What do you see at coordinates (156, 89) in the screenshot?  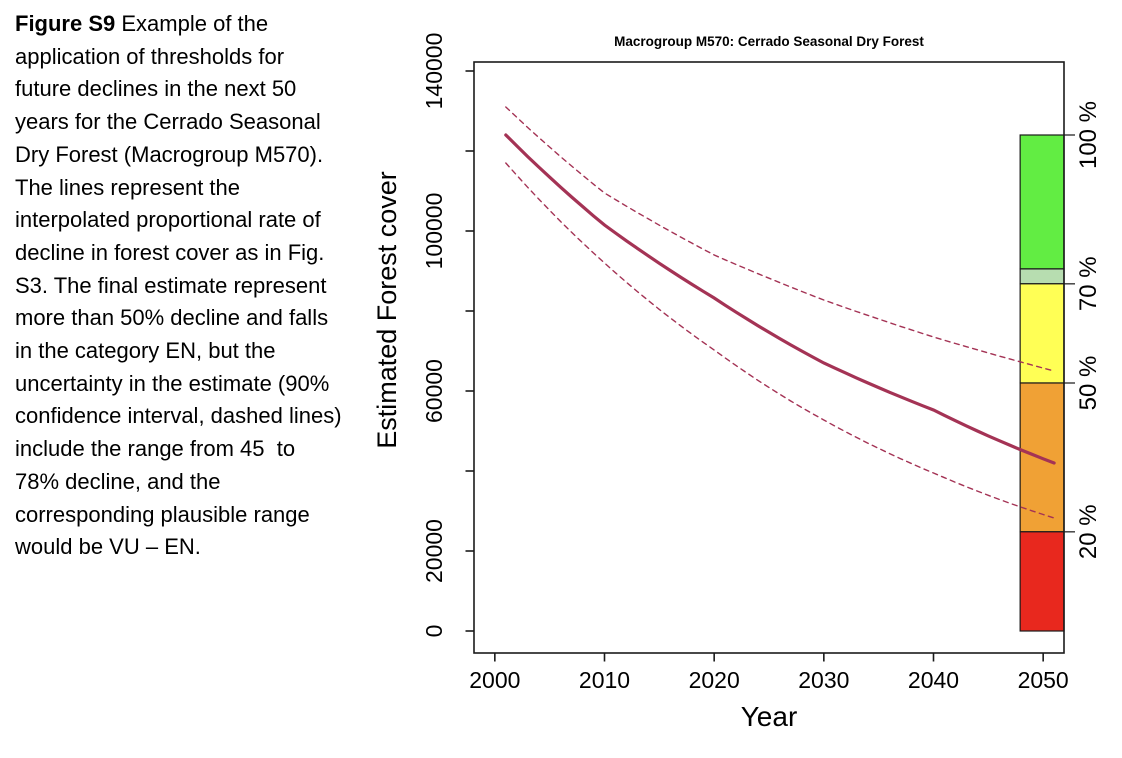 I see `caption-line: future declines in the next 50` at bounding box center [156, 89].